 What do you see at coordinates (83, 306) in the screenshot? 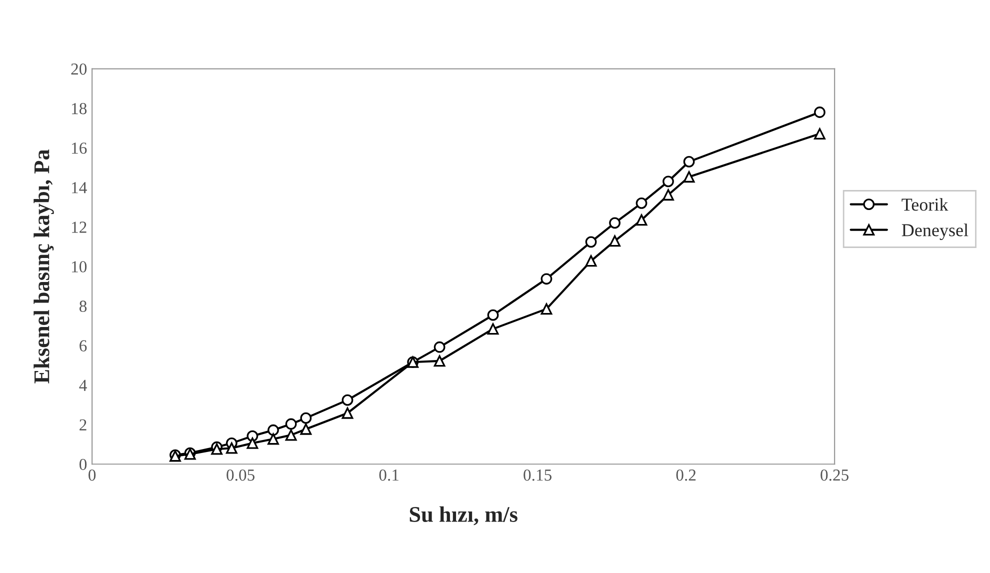
I see `y-tick-label: 8` at bounding box center [83, 306].